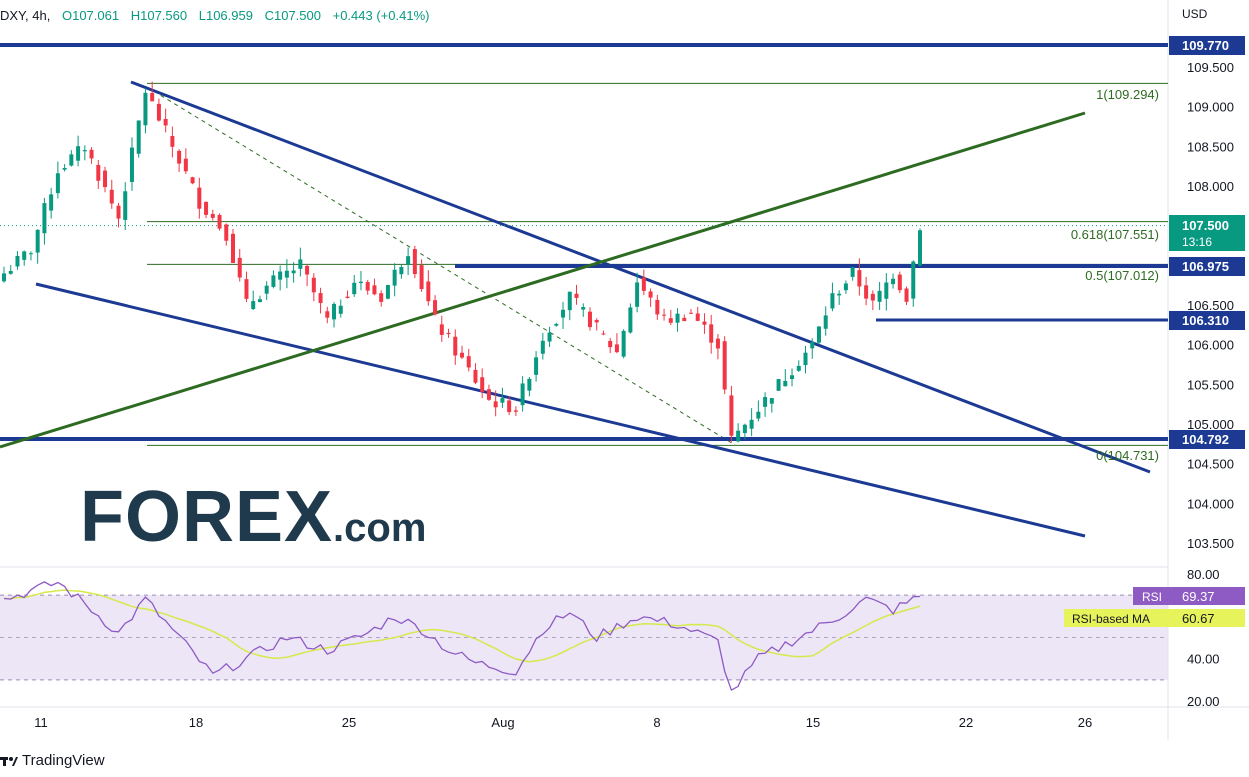 Image resolution: width=1249 pixels, height=777 pixels. Describe the element at coordinates (563, 722) in the screenshot. I see `time-axis: 11 18 25 Aug 8 15 22 26` at that location.